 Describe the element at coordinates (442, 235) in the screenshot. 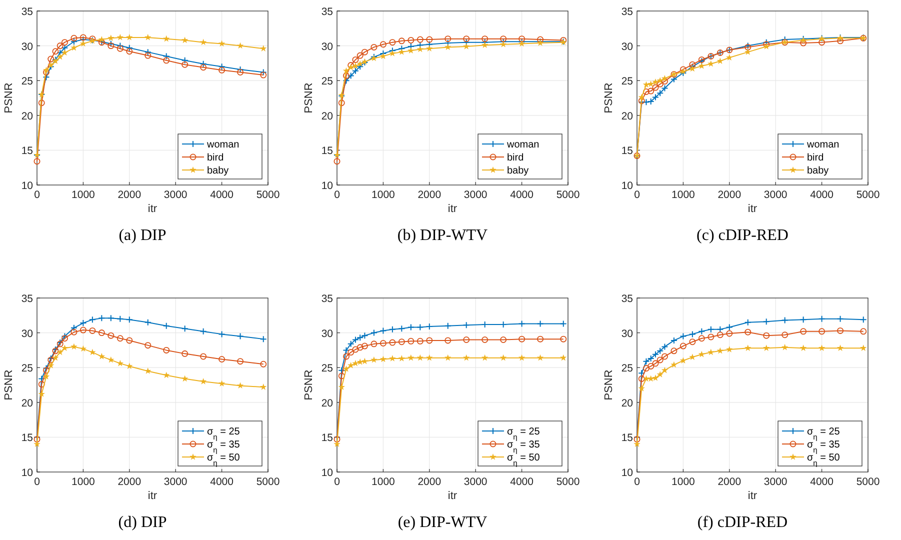

I see `text: (b) DIP-WTV` at that location.